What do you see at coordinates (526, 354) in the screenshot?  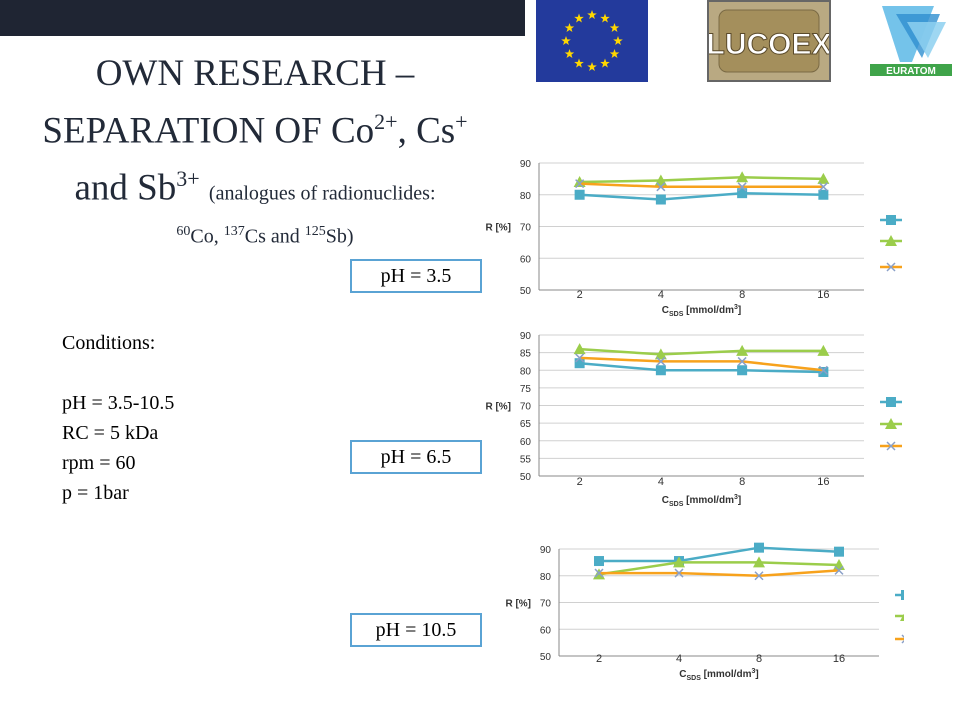 I see `y-tick-label: 85` at bounding box center [526, 354].